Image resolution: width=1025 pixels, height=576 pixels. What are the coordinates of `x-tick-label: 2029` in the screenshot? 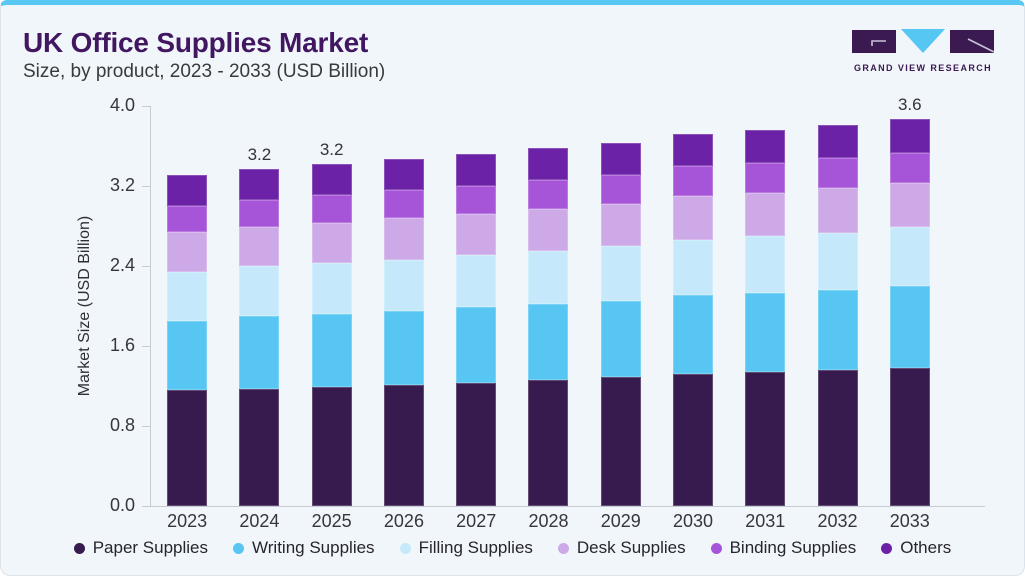 It's located at (620, 521).